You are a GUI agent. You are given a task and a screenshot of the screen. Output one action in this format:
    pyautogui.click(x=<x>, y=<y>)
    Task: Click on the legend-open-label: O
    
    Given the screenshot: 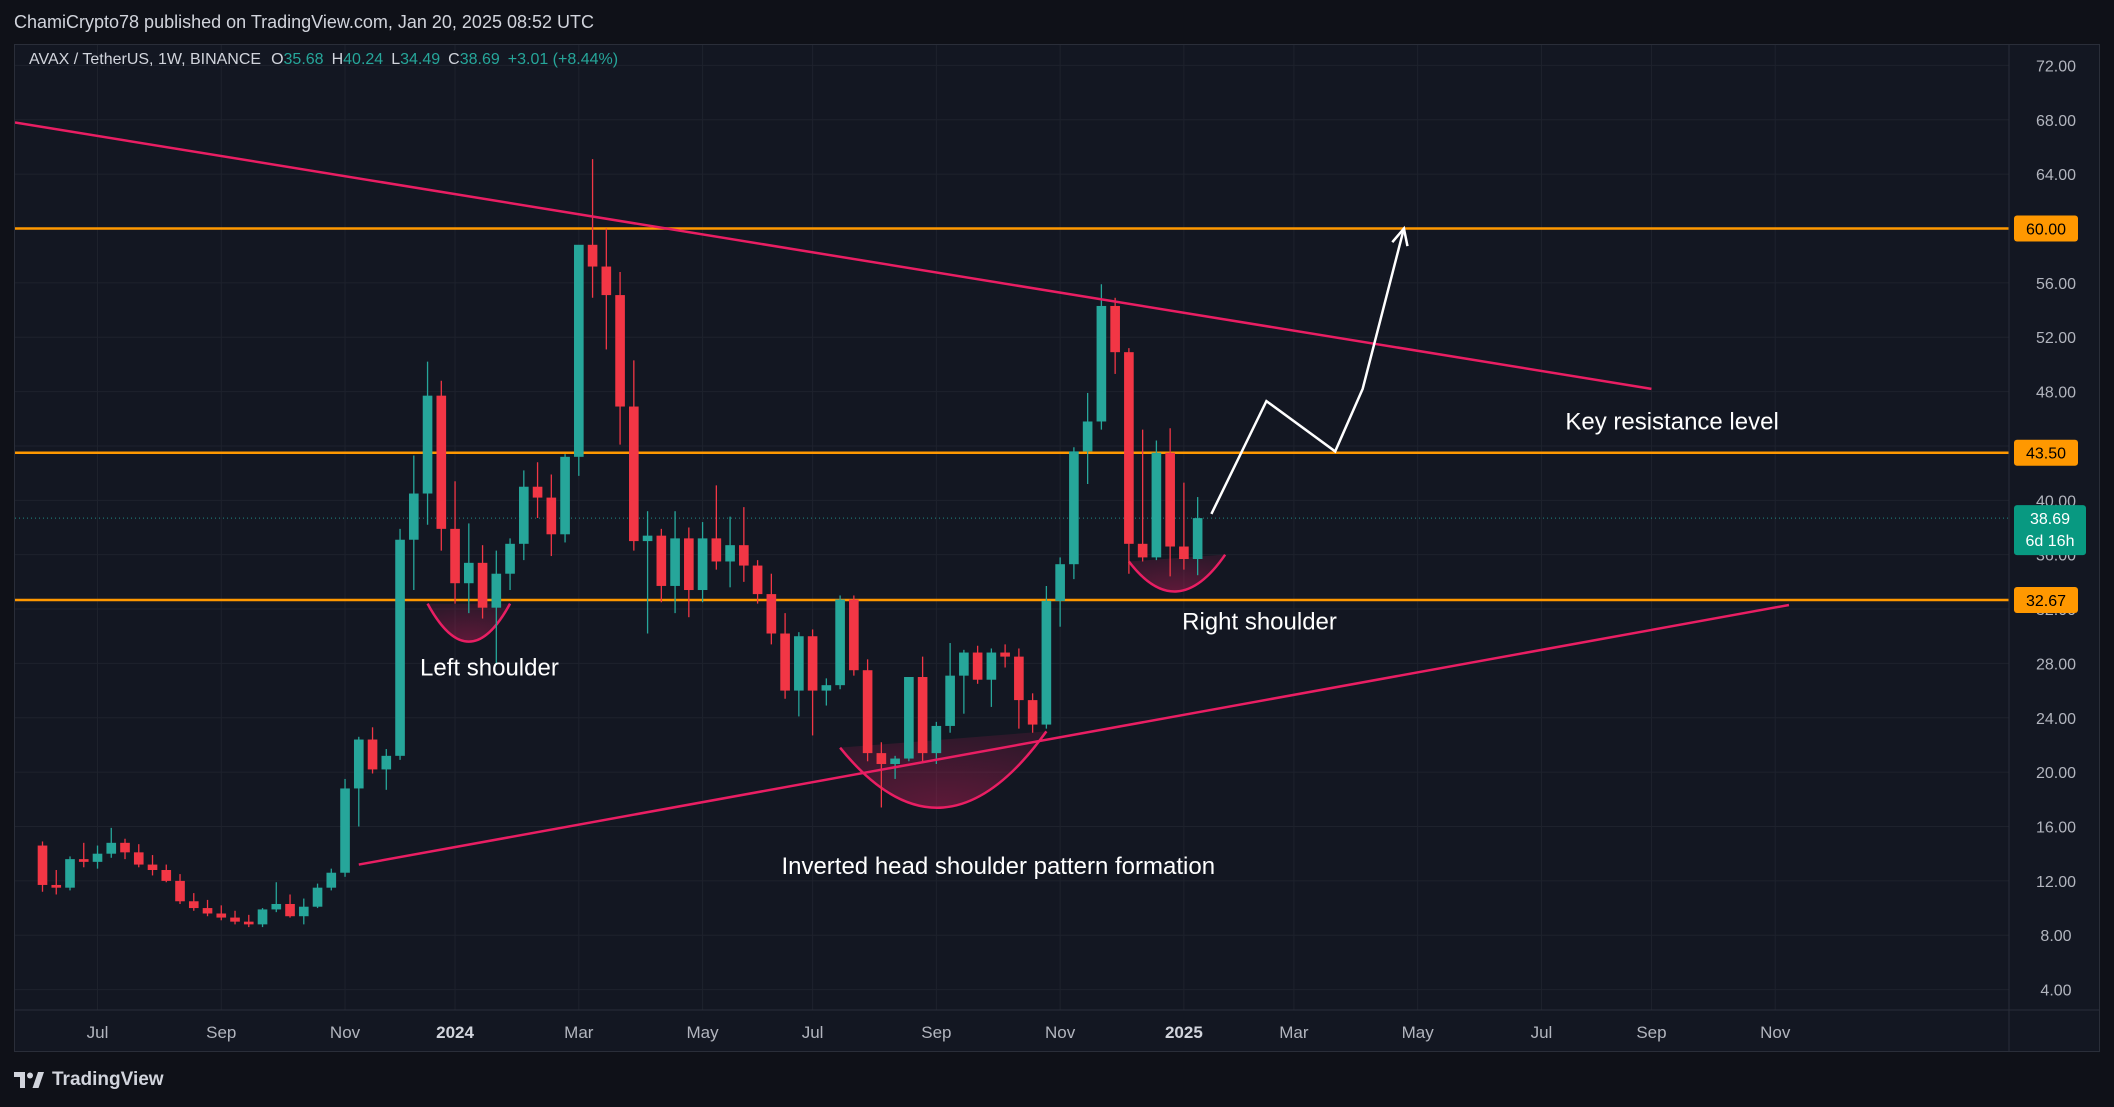 What is the action you would take?
    pyautogui.click(x=277, y=59)
    